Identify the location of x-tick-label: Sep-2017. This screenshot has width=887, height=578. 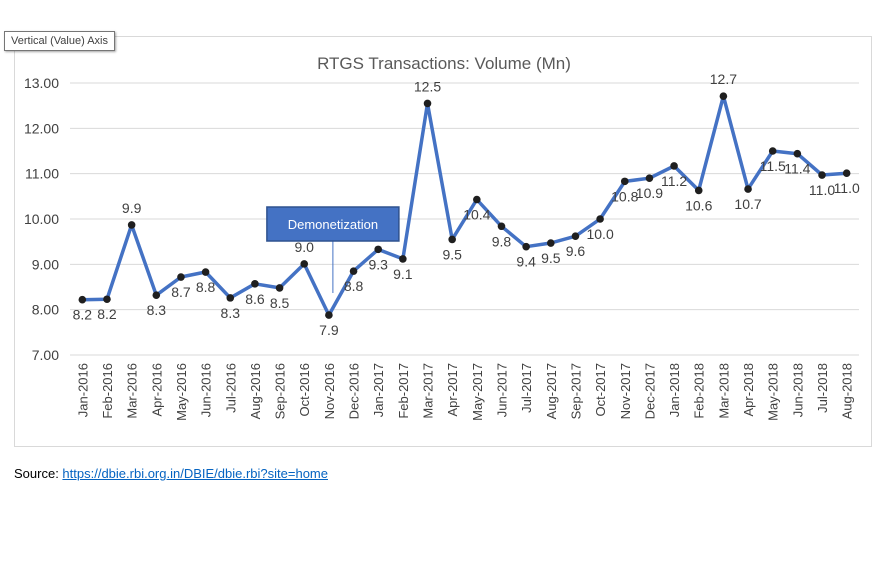
(575, 391).